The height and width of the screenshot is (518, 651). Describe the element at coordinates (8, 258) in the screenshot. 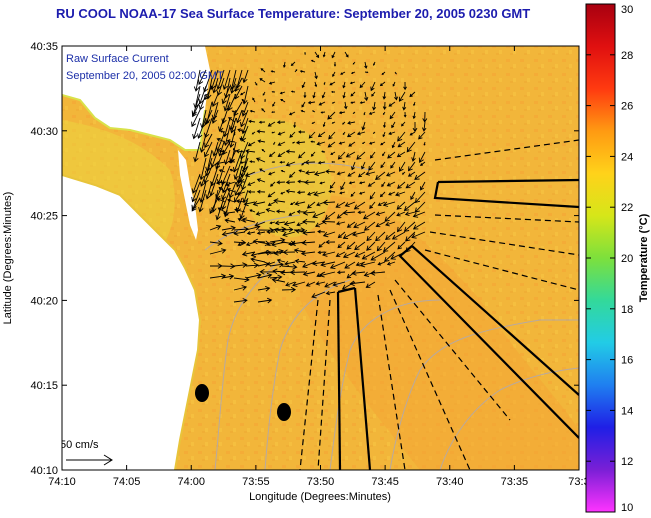

I see `y-axis-label: Latitude (Degrees:Minutes)` at that location.